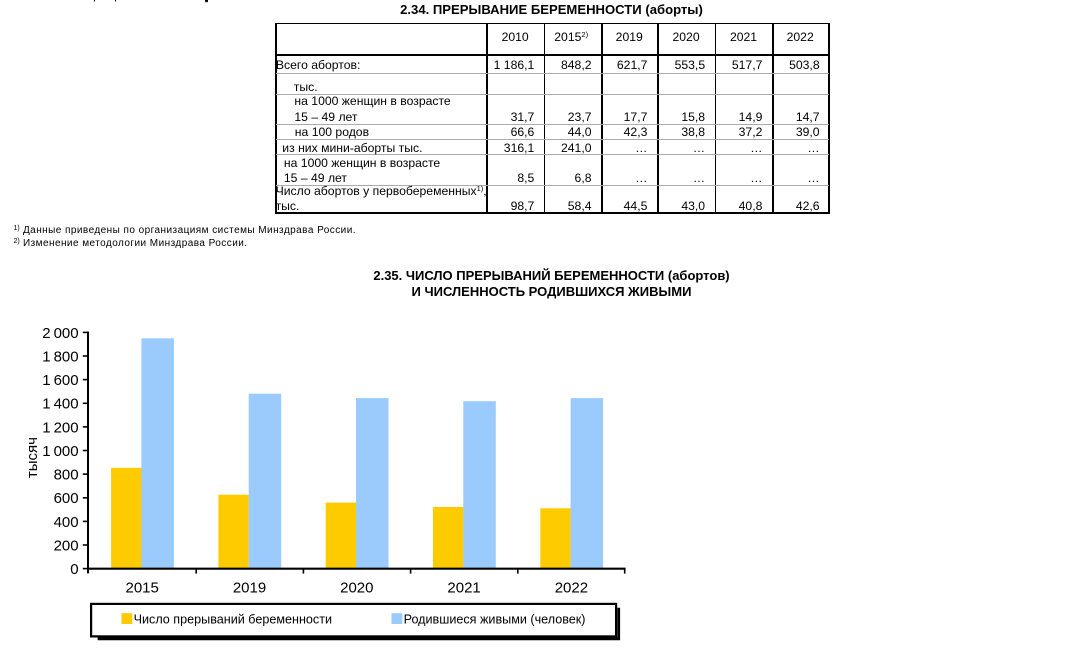 The image size is (1089, 663). Describe the element at coordinates (463, 588) in the screenshot. I see `svg-text: 2021` at that location.